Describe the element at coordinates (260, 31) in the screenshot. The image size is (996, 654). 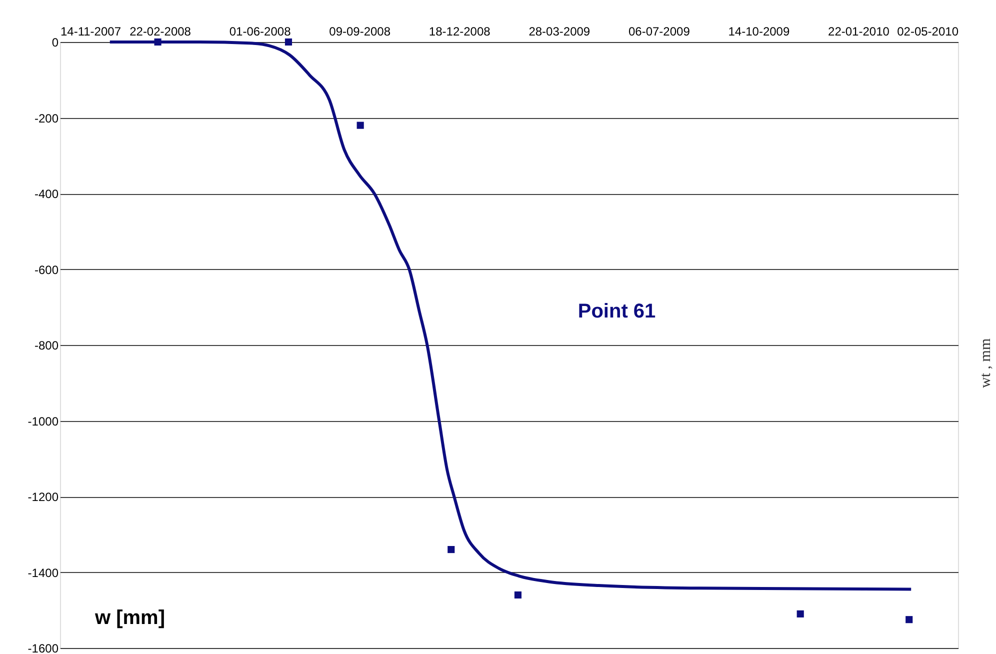
I see `x-tick-label: 01-06-2008` at that location.